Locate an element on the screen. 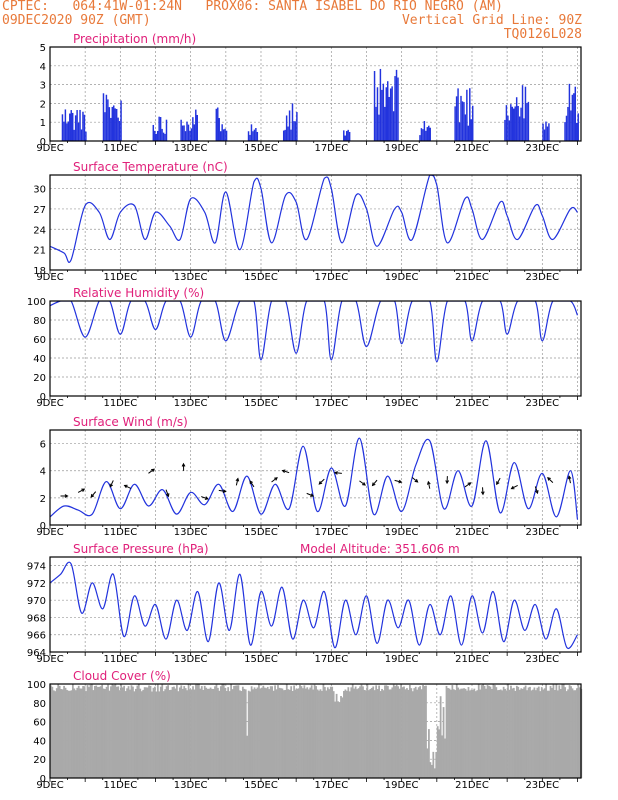 The width and height of the screenshot is (618, 800). y-tick-label: 60 is located at coordinates (39, 723).